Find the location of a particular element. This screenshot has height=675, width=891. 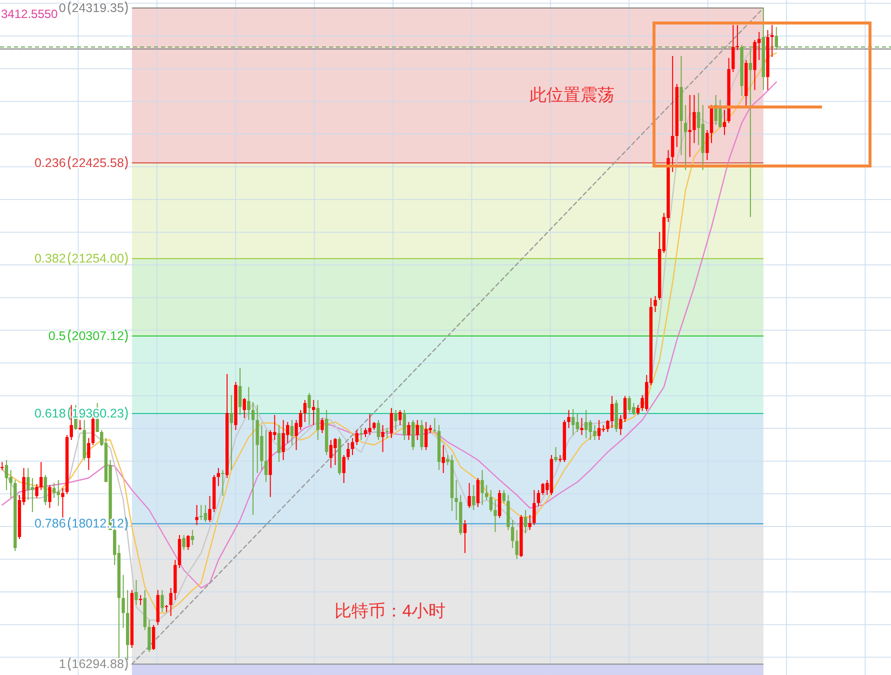

annotation: 0.382 is located at coordinates (50, 259).